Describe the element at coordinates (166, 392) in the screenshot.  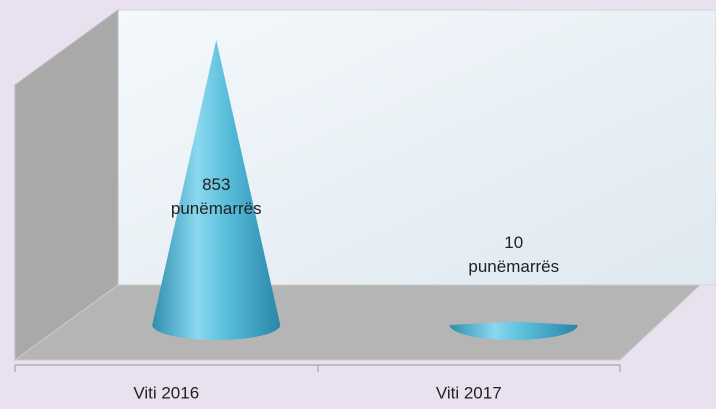
I see `x-tick-label: Viti 2016` at that location.